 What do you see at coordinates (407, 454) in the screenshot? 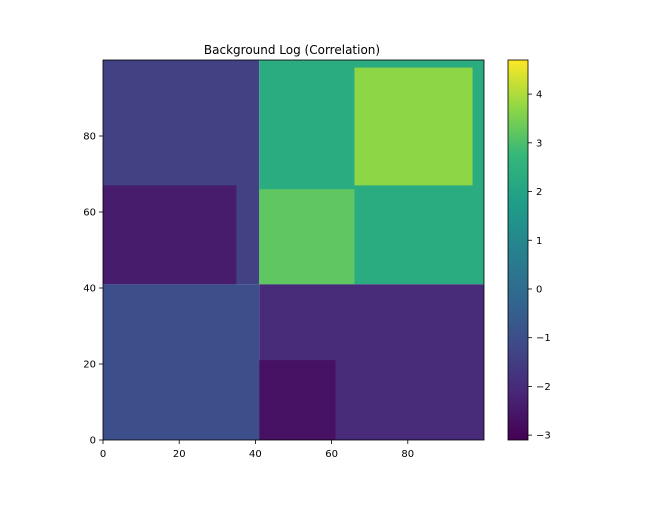
I see `x-tick-label: 80` at bounding box center [407, 454].